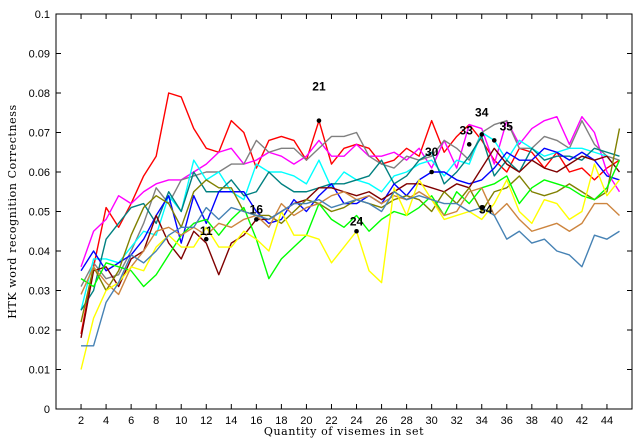 The image size is (642, 439). Describe the element at coordinates (432, 421) in the screenshot. I see `x-tick-label: 30` at that location.